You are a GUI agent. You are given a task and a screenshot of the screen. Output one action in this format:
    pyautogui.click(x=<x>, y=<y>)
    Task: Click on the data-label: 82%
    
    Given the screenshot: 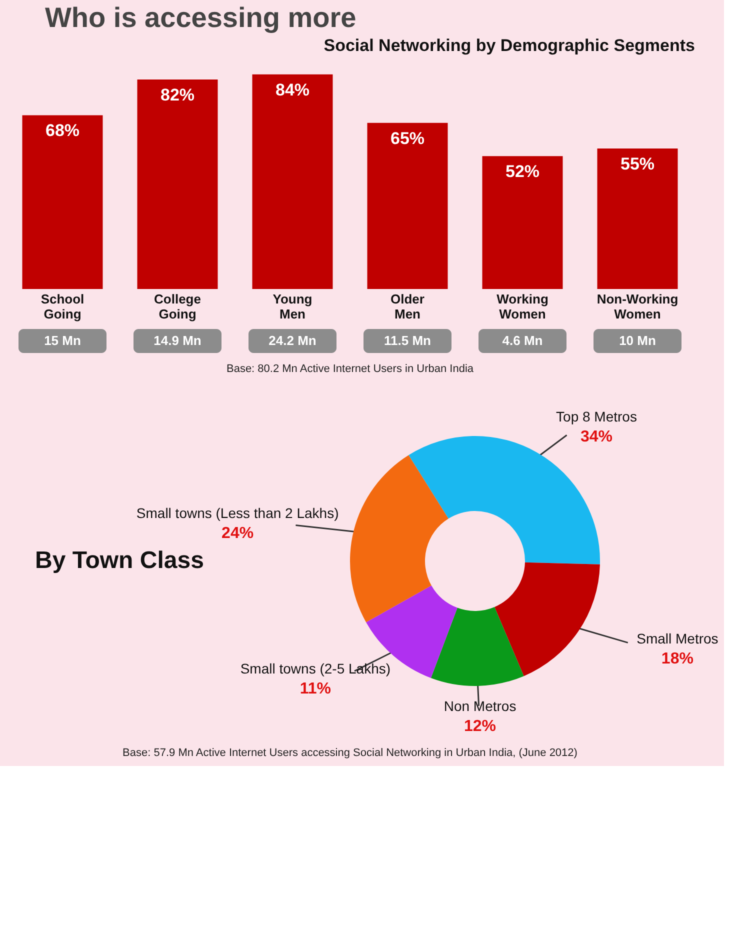 What is the action you would take?
    pyautogui.click(x=177, y=94)
    